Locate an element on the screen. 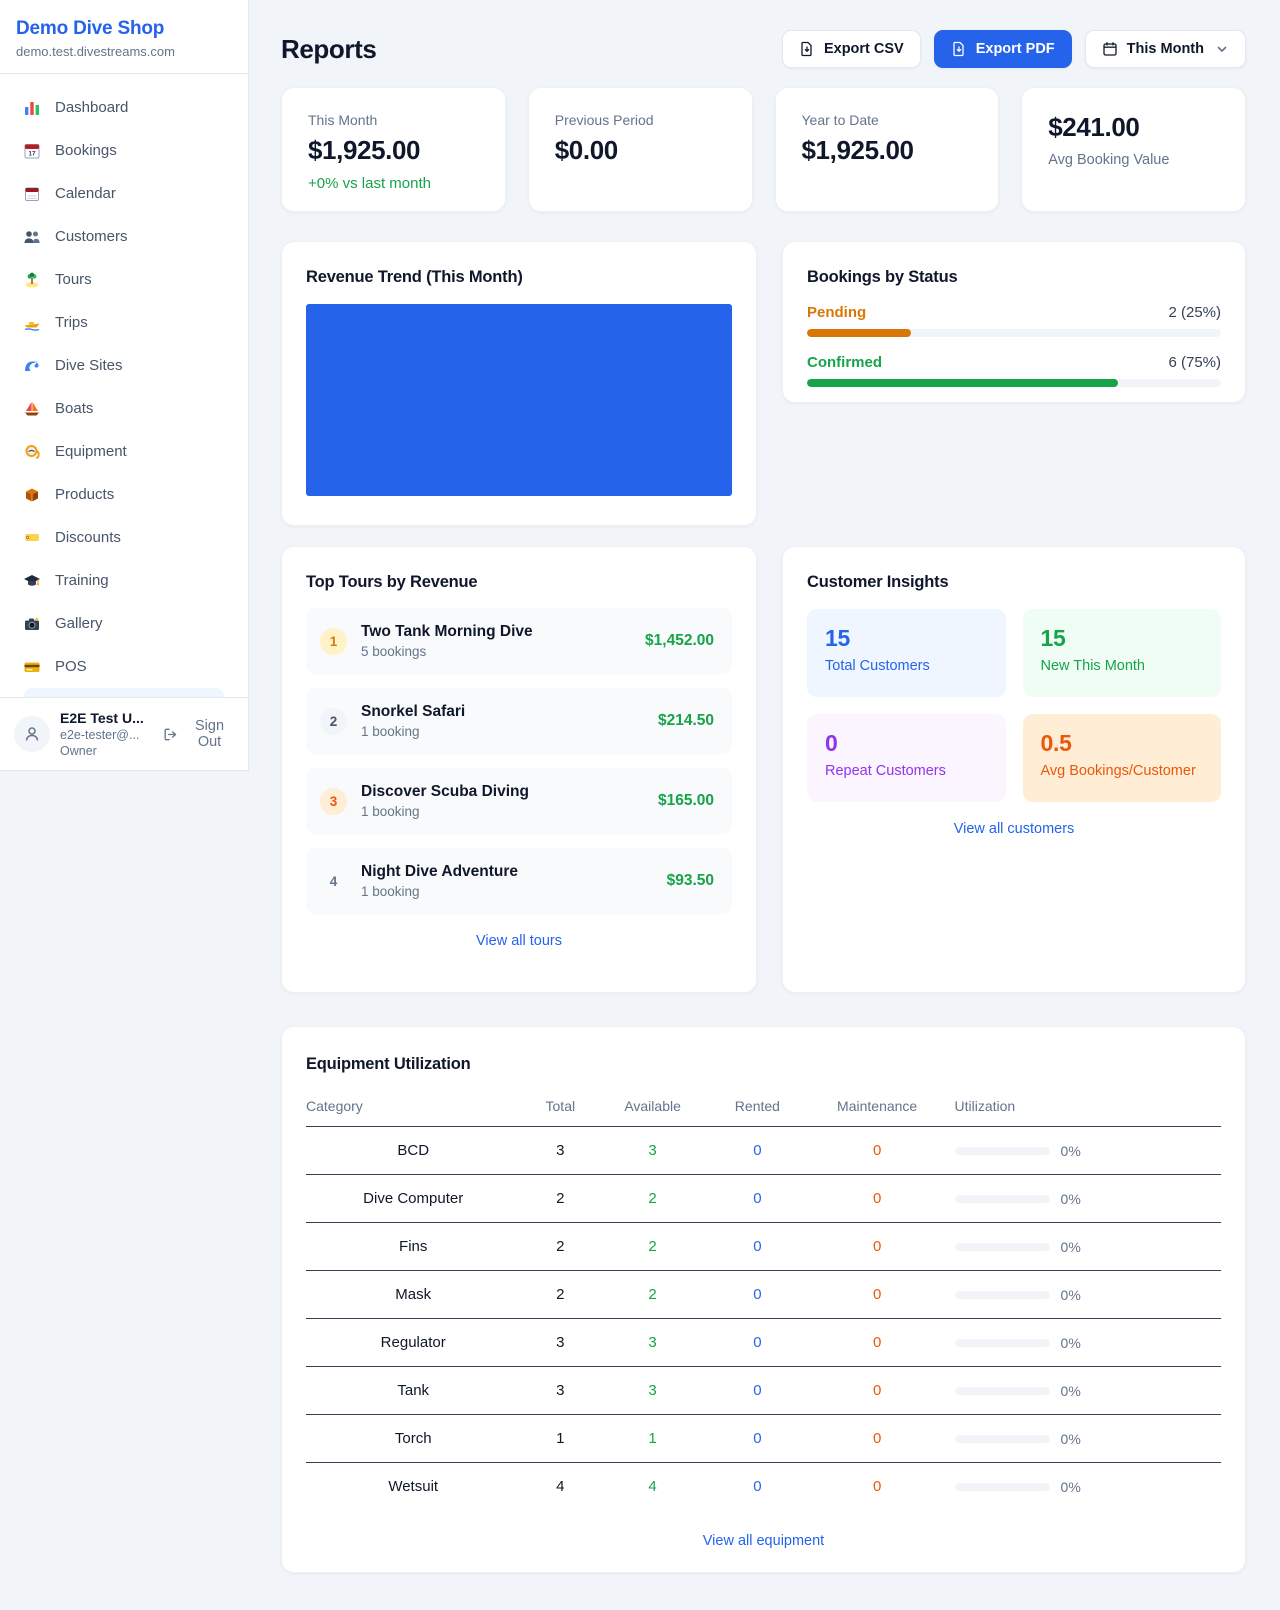  sidebar-item-reports-active-partial is located at coordinates (124, 692).